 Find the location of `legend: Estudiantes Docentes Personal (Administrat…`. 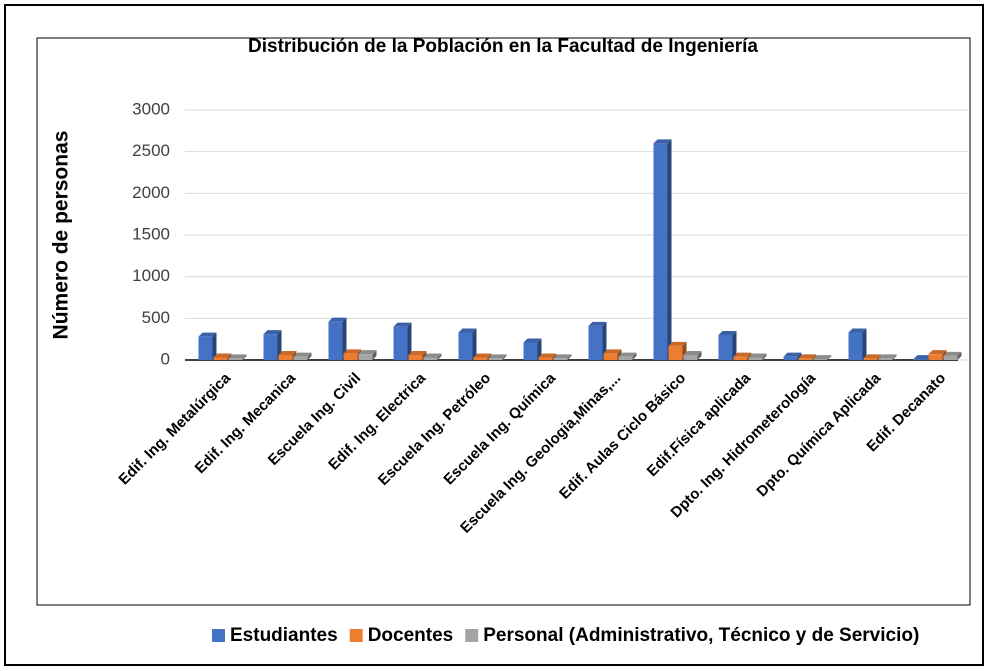

legend: Estudiantes Docentes Personal (Administrat… is located at coordinates (565, 635).